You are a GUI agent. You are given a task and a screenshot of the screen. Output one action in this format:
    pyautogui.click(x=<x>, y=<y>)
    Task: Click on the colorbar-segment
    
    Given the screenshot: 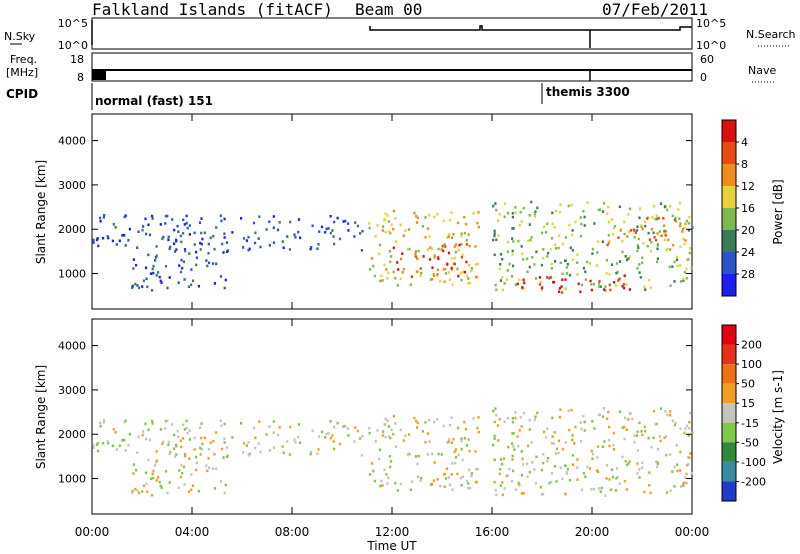 What is the action you would take?
    pyautogui.click(x=729, y=241)
    